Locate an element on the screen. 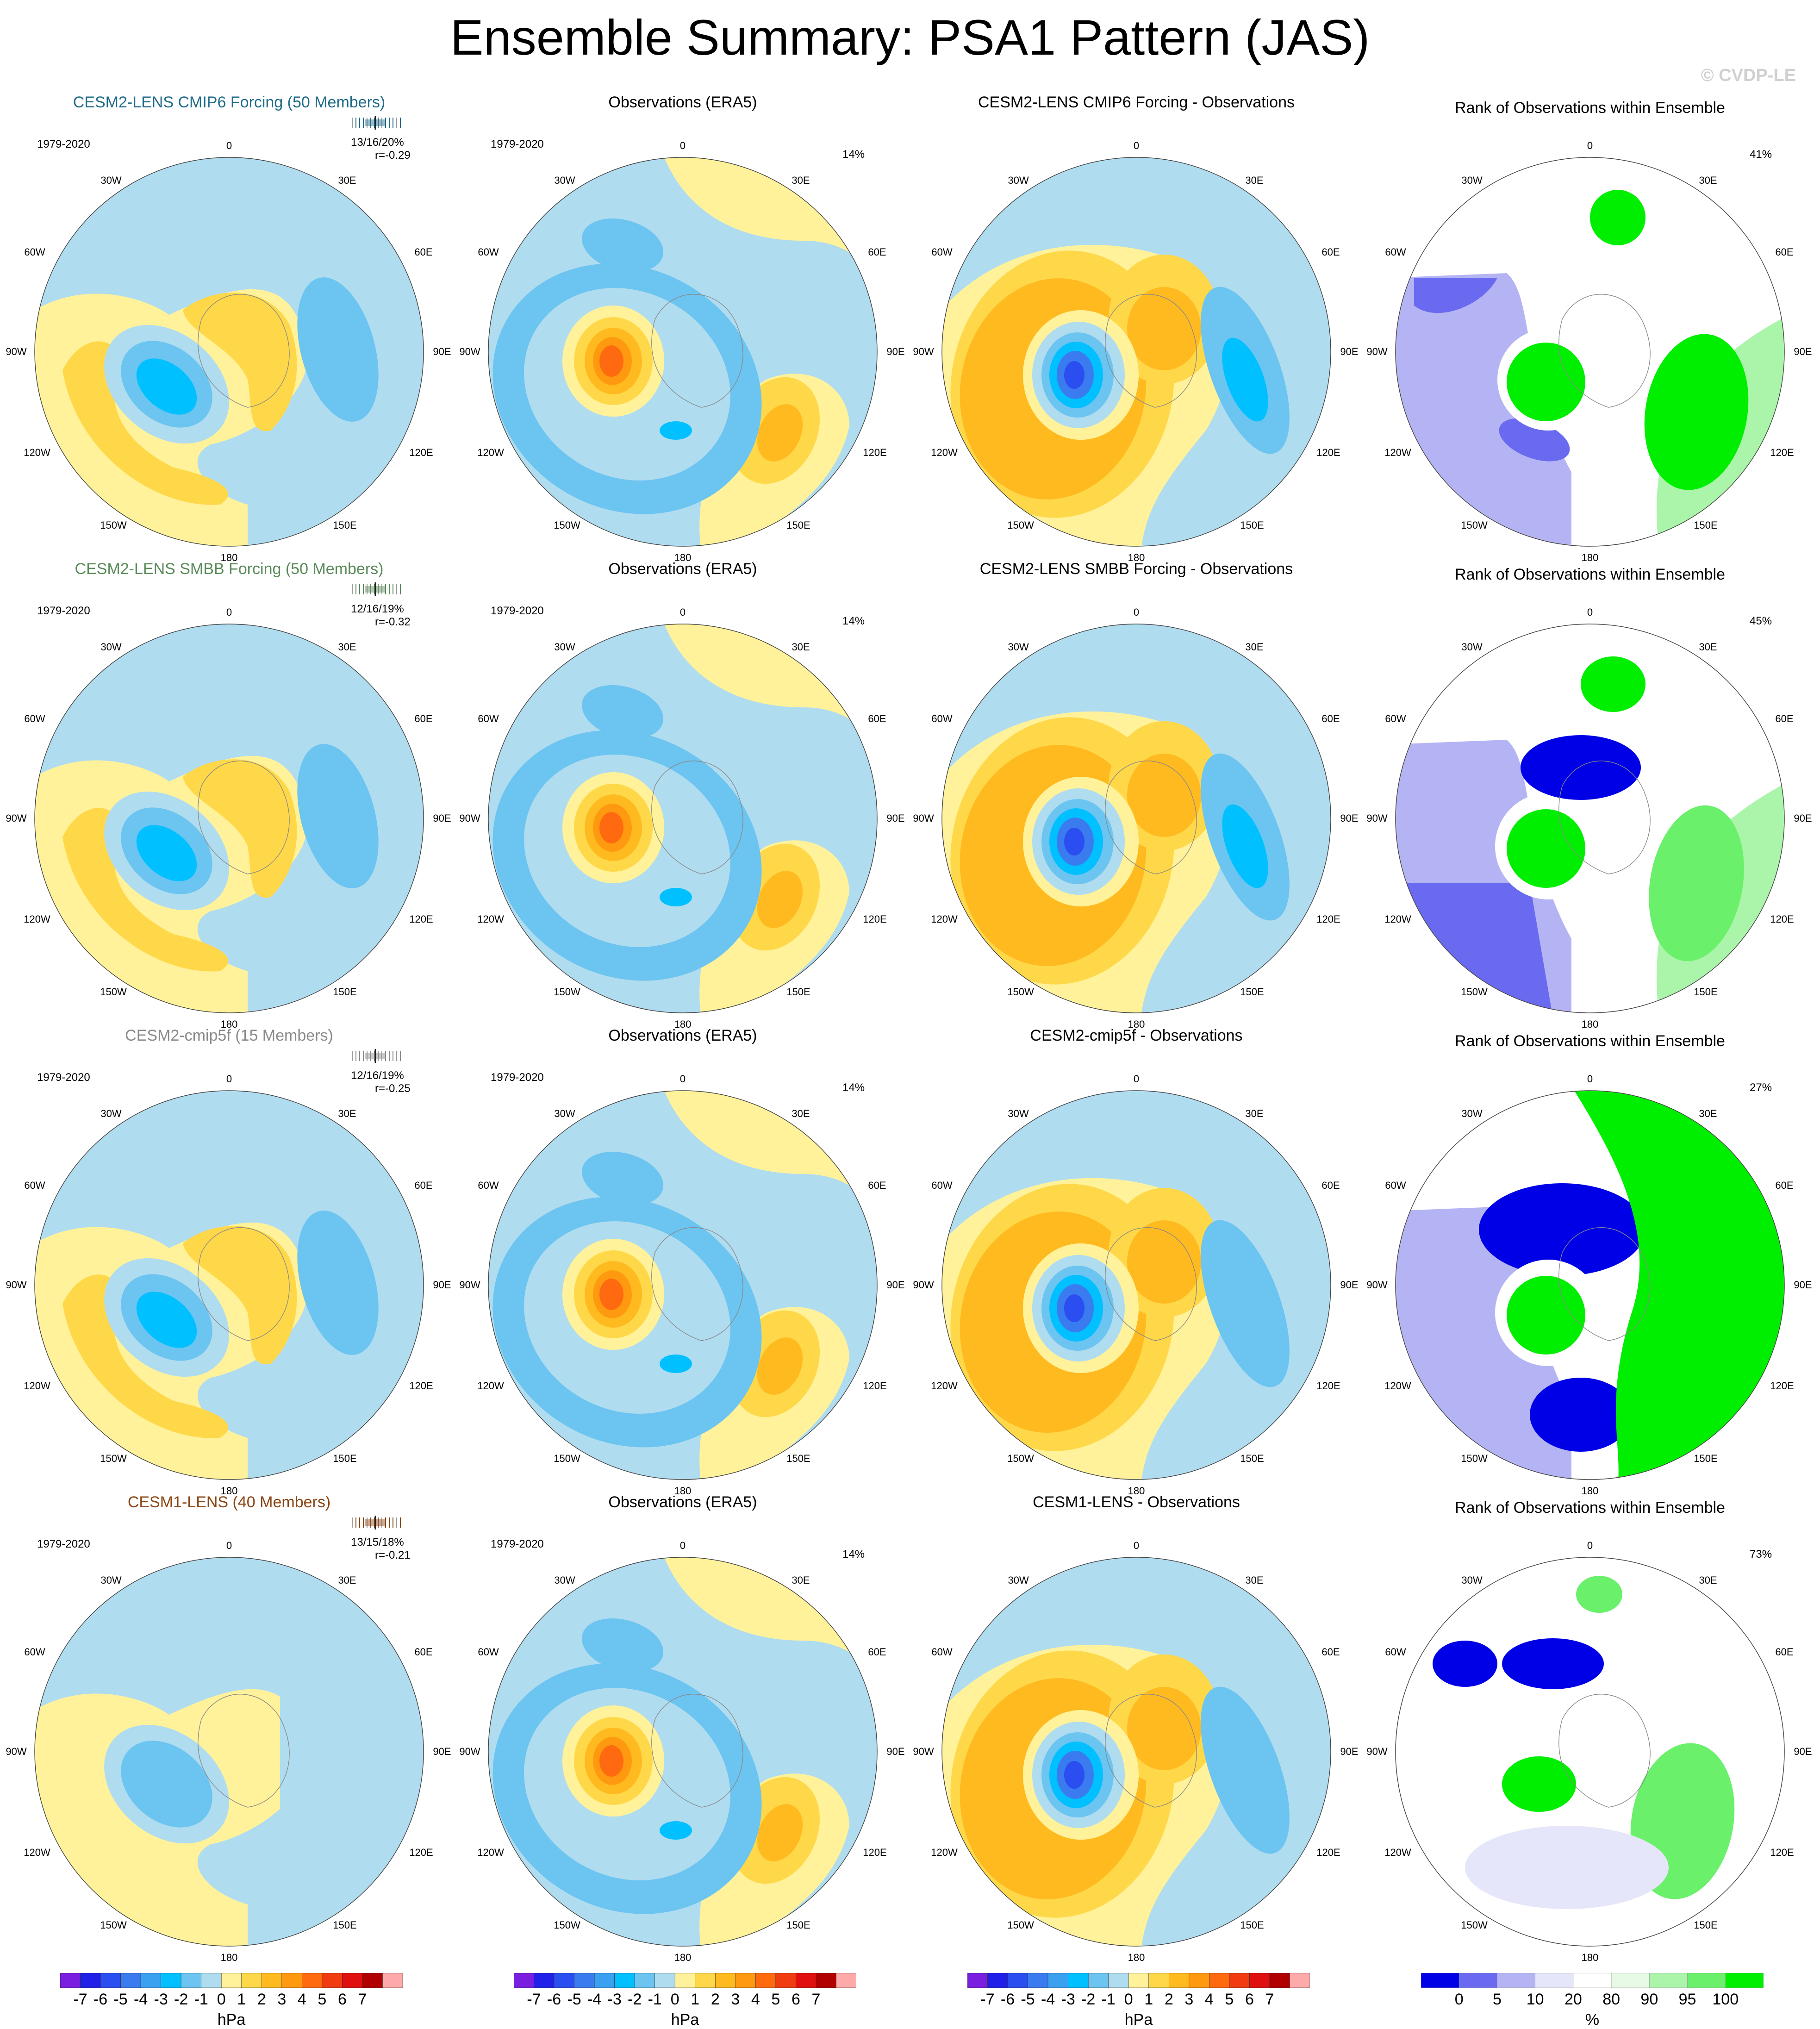 The height and width of the screenshot is (2029, 1820). positive-anomaly-indian-core is located at coordinates (780, 433).